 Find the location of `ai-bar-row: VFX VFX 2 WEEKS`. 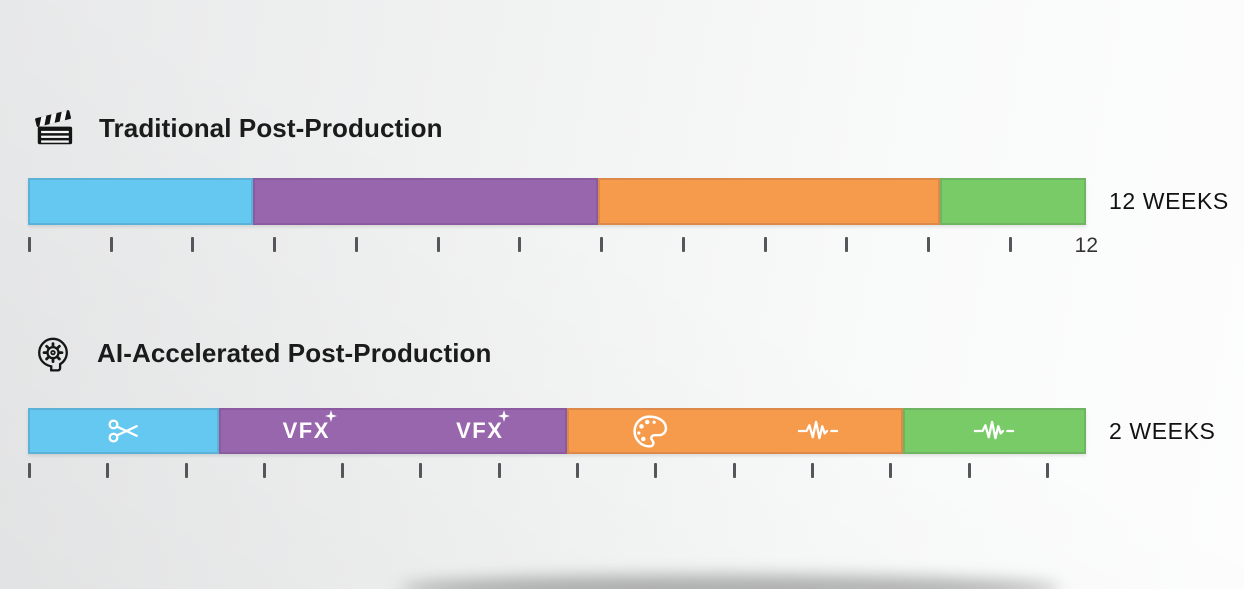

ai-bar-row: VFX VFX 2 WEEKS is located at coordinates (621, 431).